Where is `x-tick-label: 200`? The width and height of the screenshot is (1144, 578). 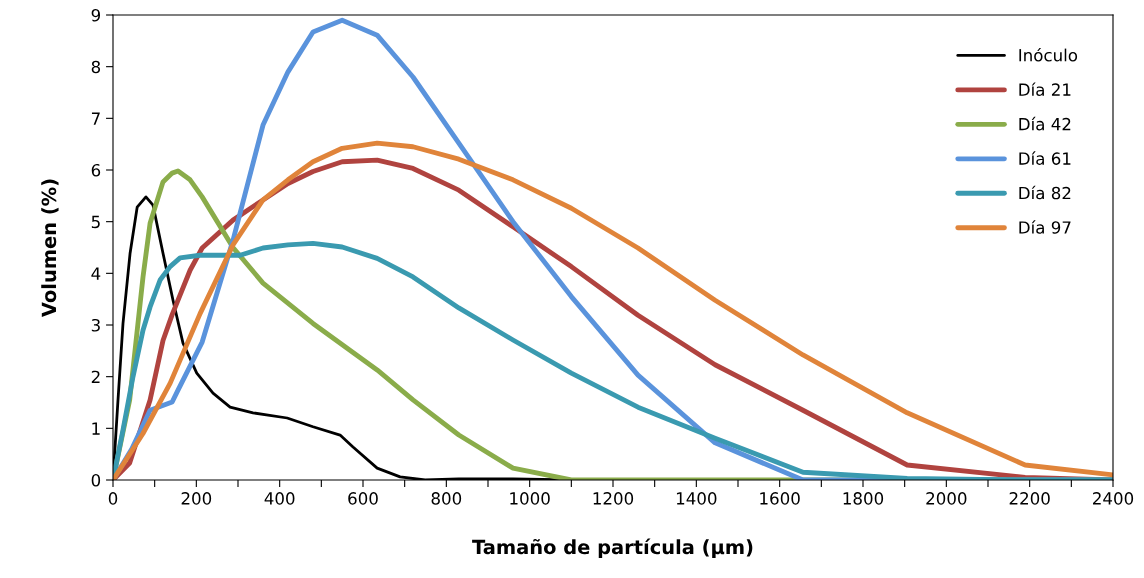 x-tick-label: 200 is located at coordinates (196, 498).